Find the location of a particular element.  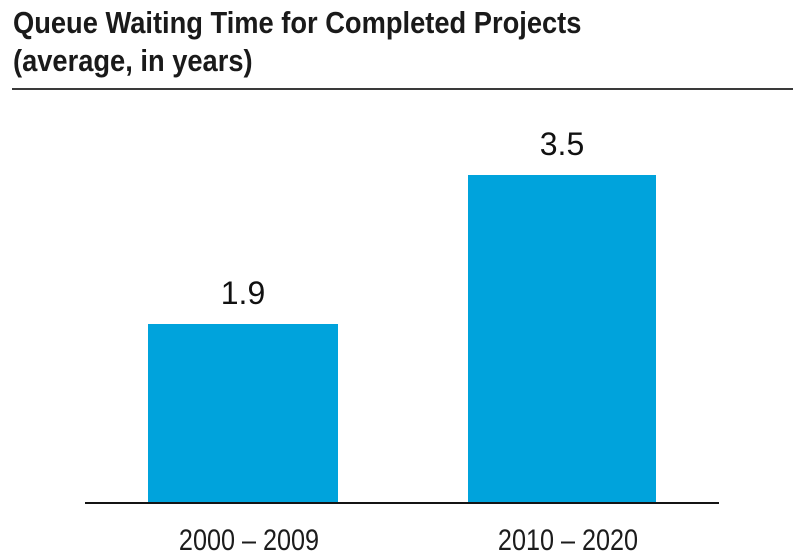

bar-2000-2009 is located at coordinates (243, 413).